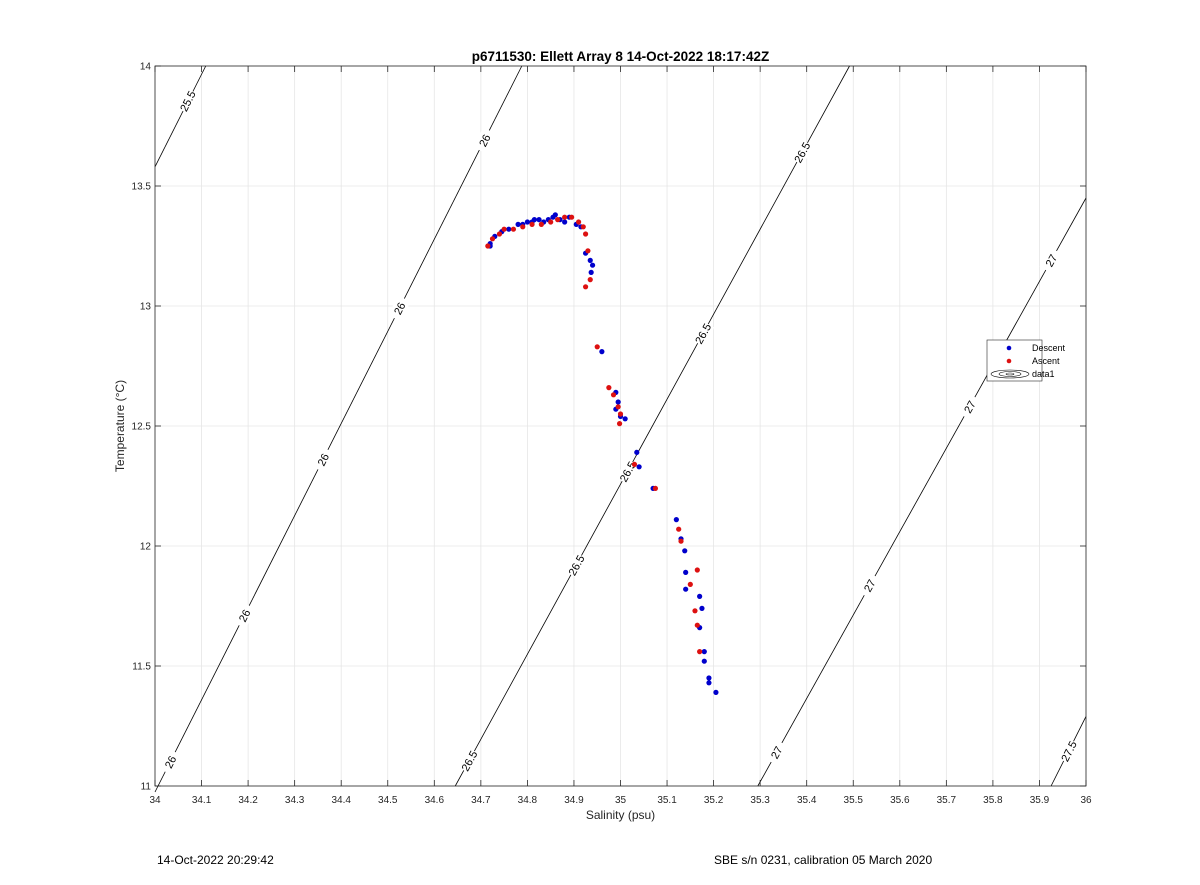 This screenshot has height=885, width=1200. What do you see at coordinates (1046, 361) in the screenshot?
I see `legend-ascent-label: Ascent` at bounding box center [1046, 361].